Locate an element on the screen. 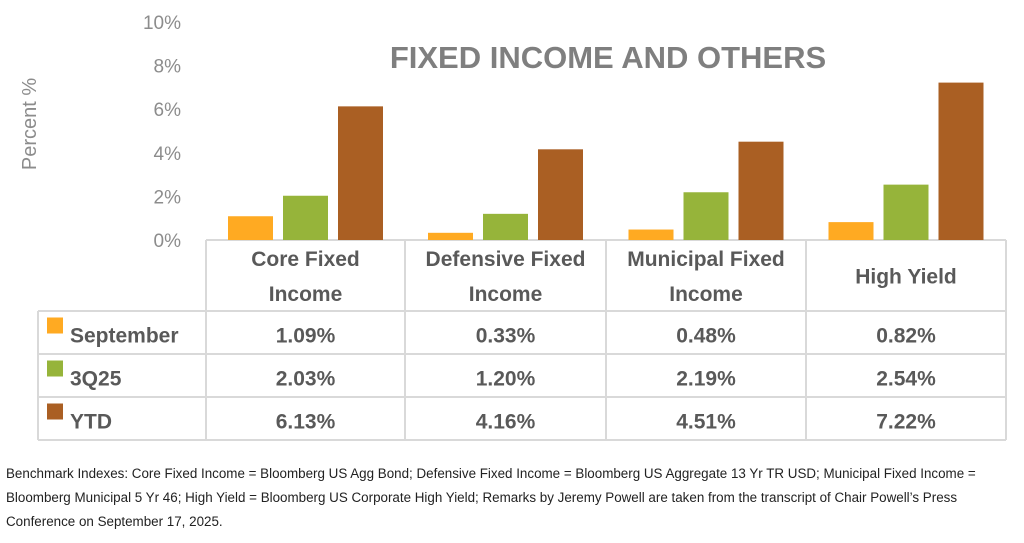  series-label: YTD is located at coordinates (91, 422).